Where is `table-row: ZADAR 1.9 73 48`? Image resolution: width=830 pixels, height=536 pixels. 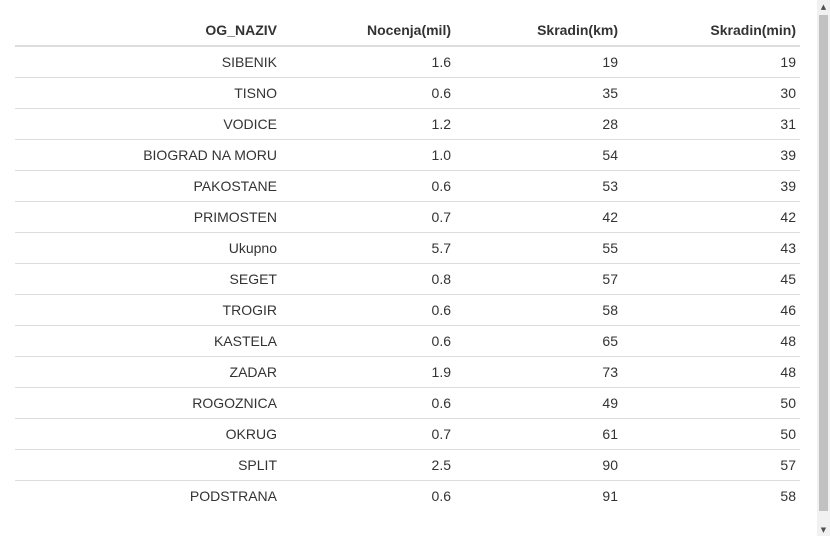
table-row: ZADAR 1.9 73 48 is located at coordinates (407, 372).